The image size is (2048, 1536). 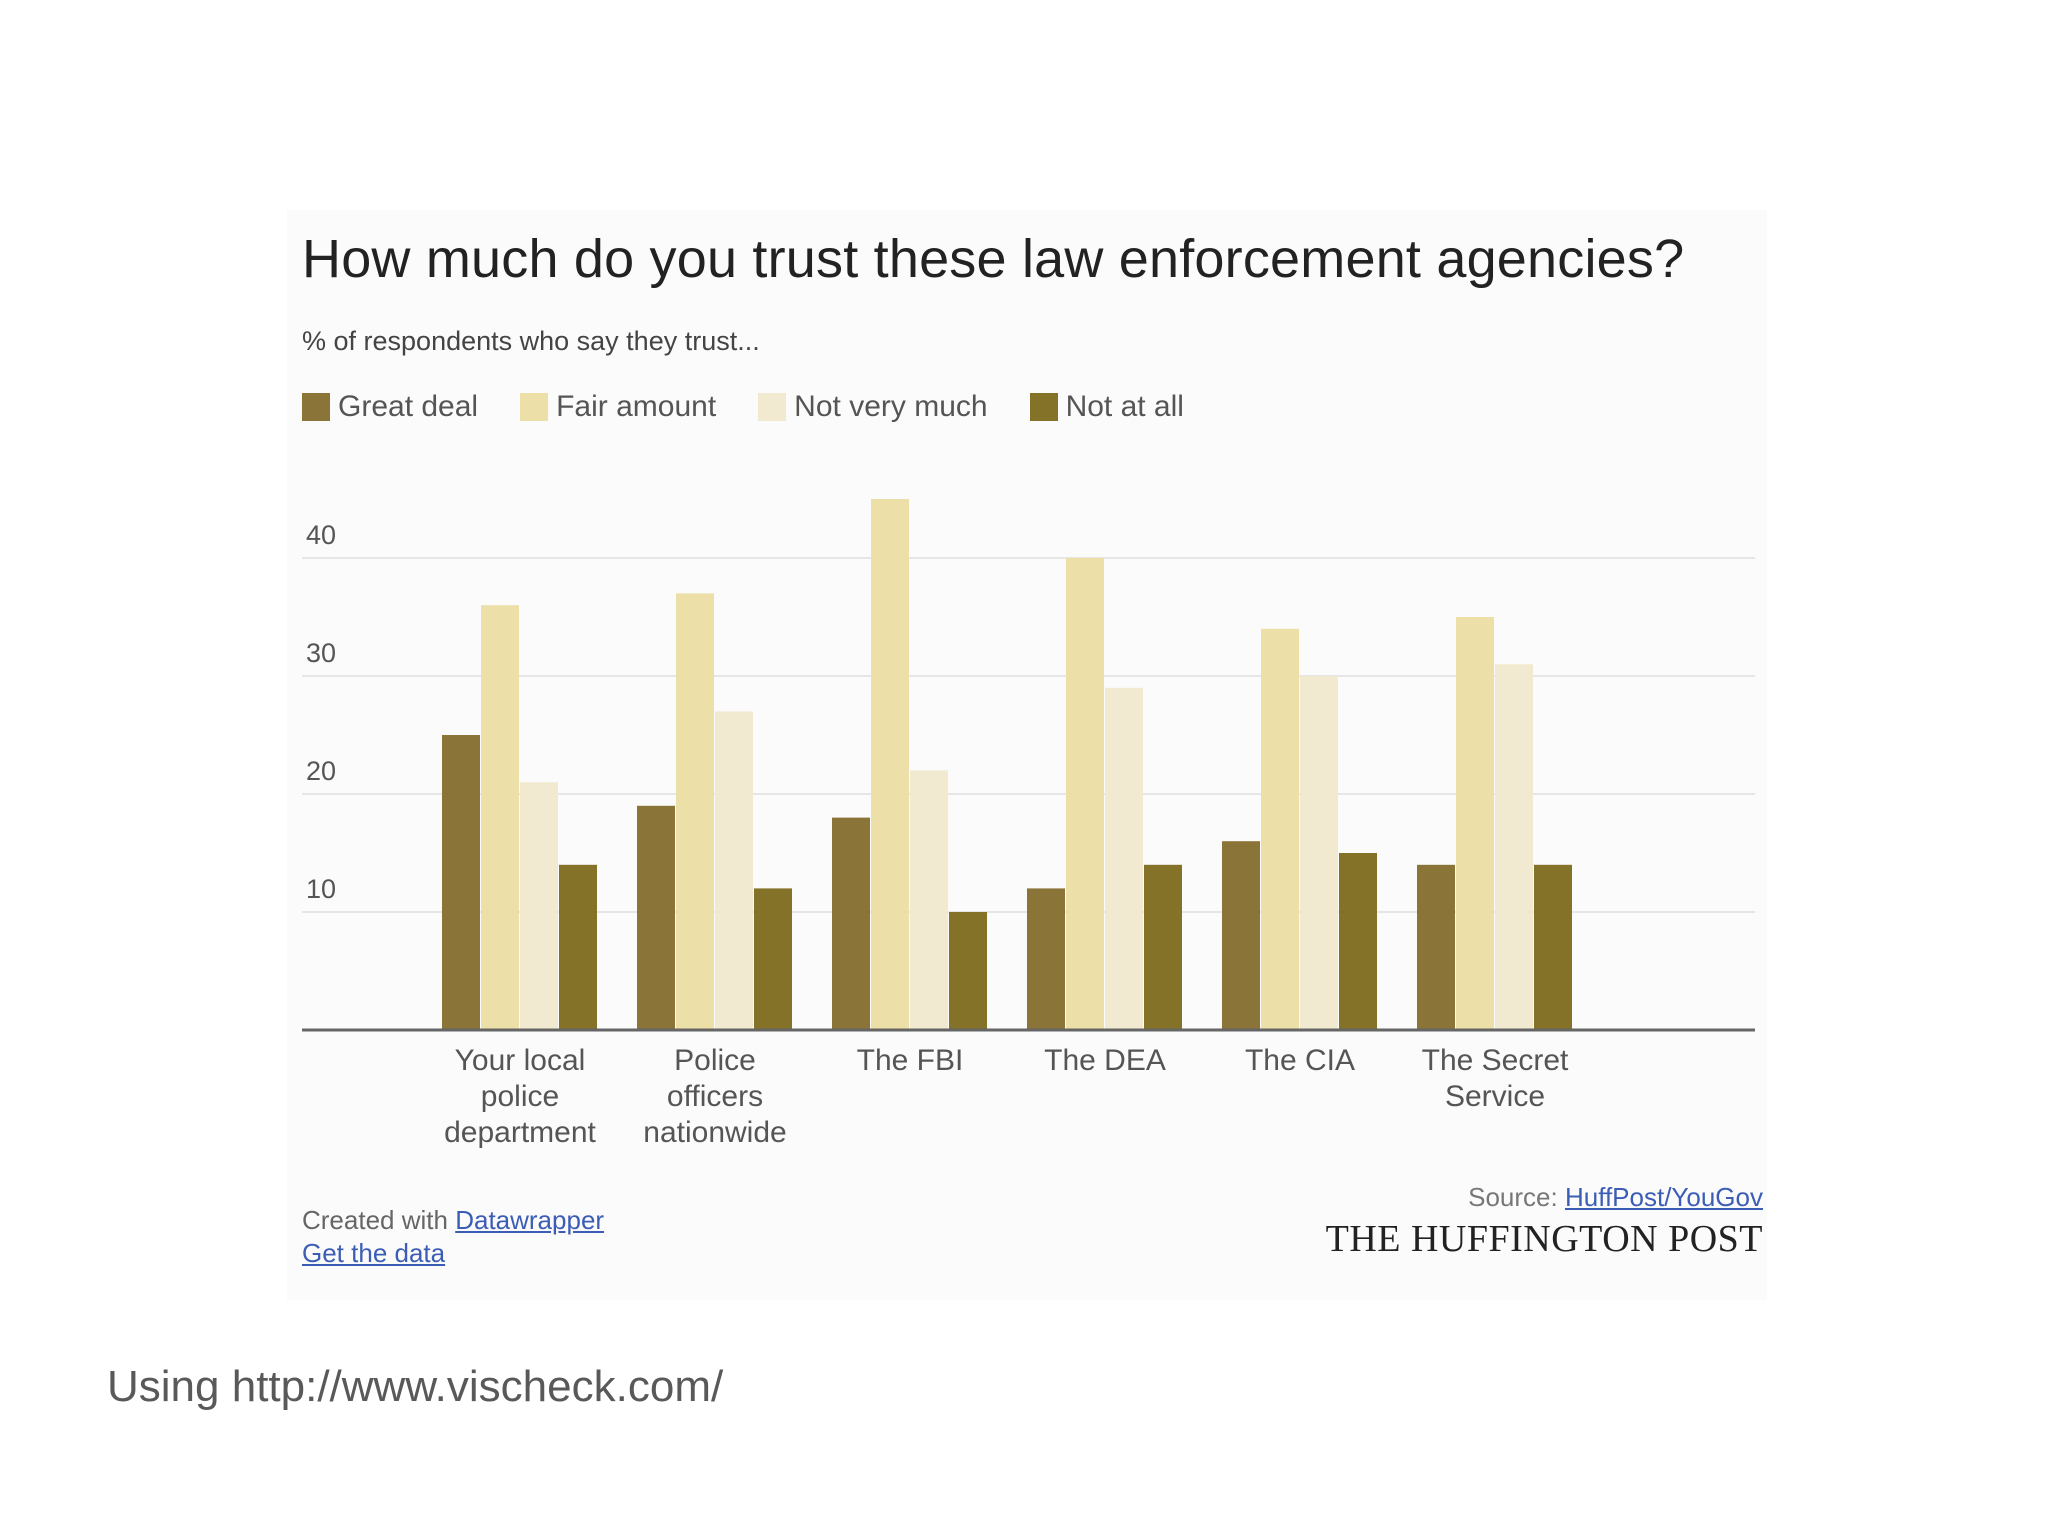 I want to click on x-tick-label: The DEA, so click(x=1105, y=1060).